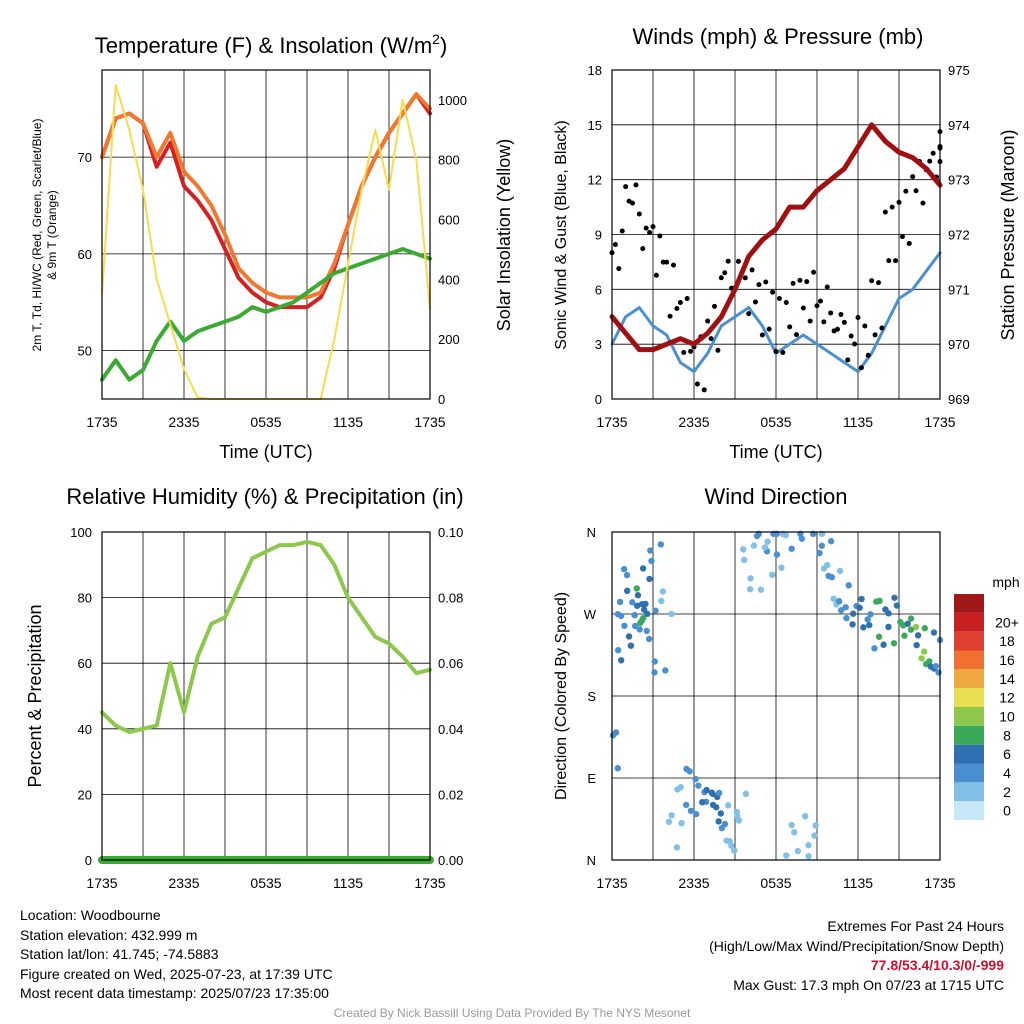 The height and width of the screenshot is (1024, 1024). Describe the element at coordinates (959, 289) in the screenshot. I see `y2-tick-label: 971` at that location.